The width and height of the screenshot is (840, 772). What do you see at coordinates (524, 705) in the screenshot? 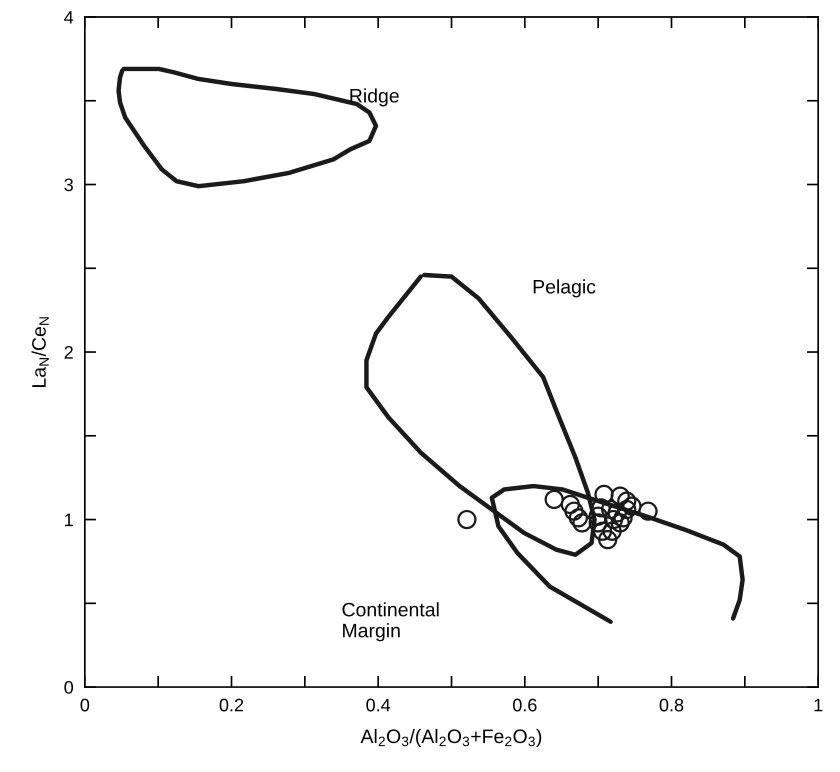
I see `x-tick-label: 0.6` at bounding box center [524, 705].